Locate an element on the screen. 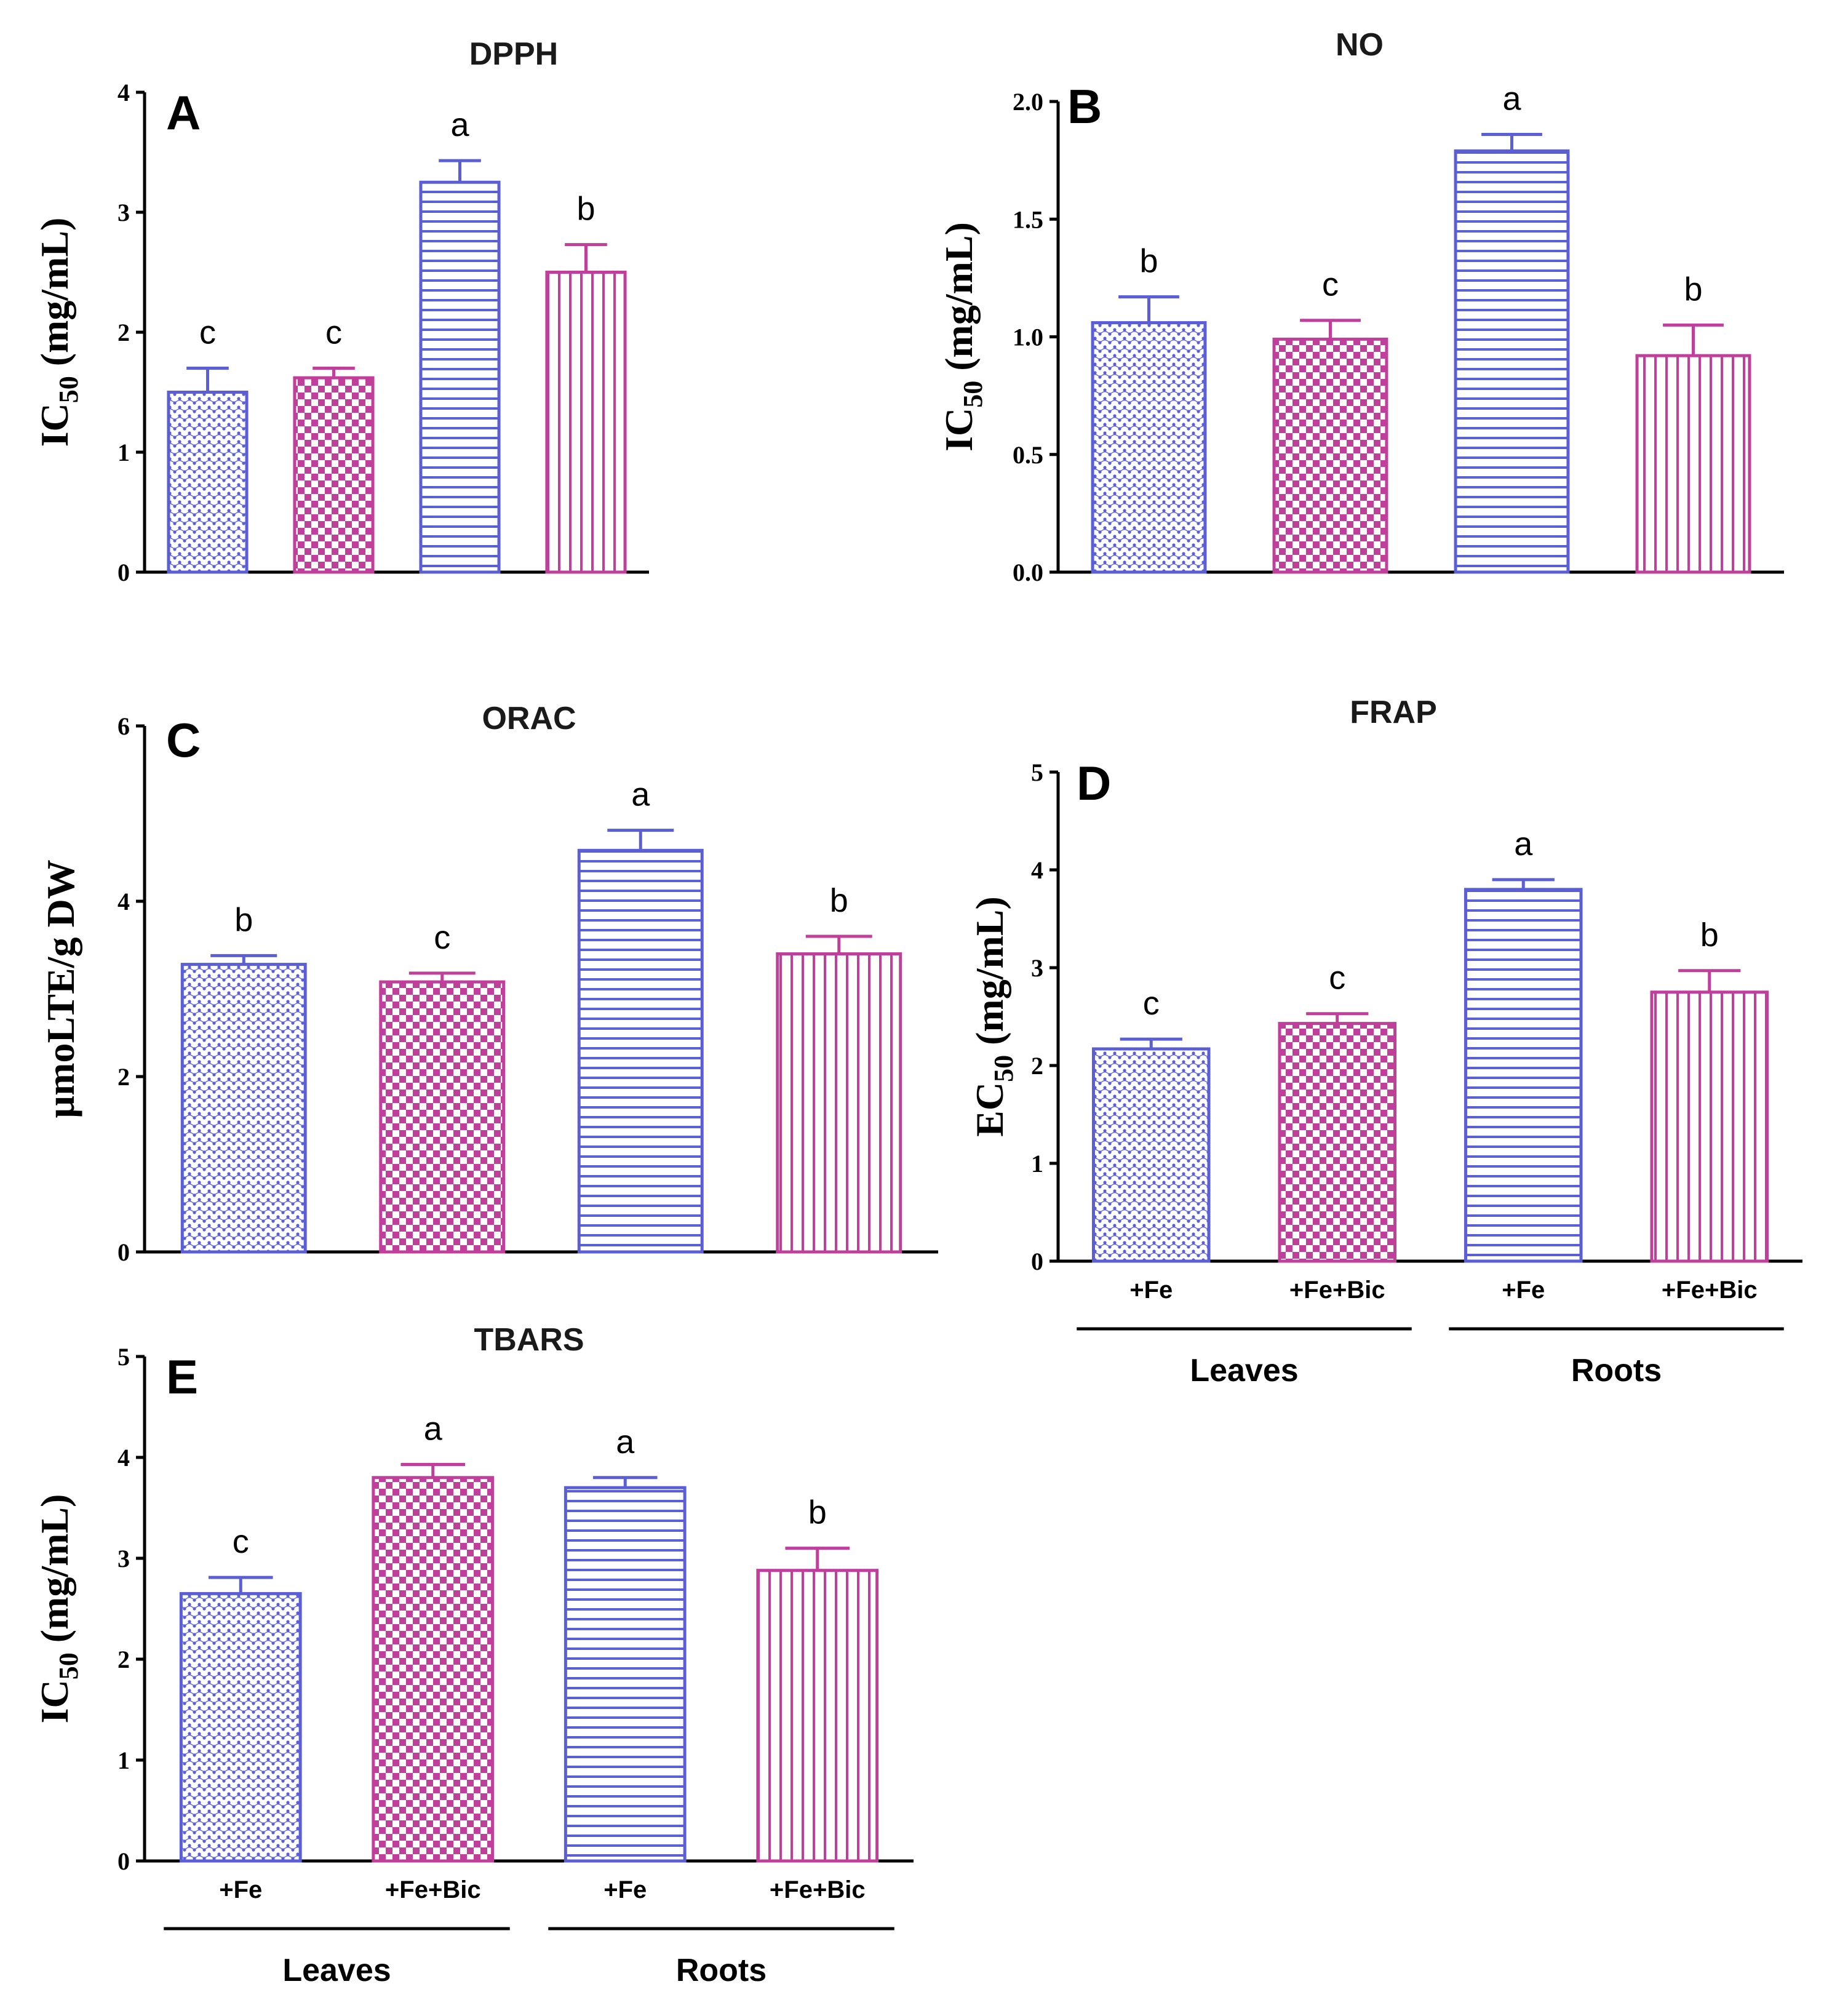  panel-letter: C is located at coordinates (183, 740).